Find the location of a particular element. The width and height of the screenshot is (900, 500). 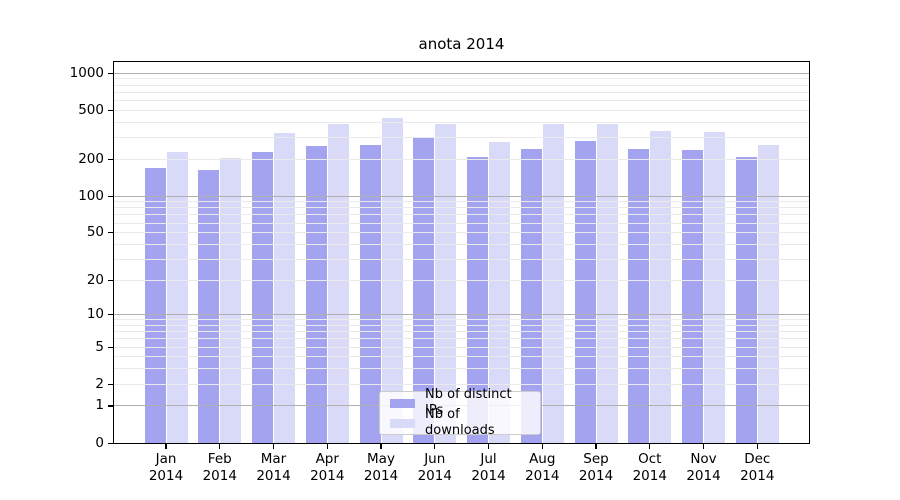

bar-jun-downloads is located at coordinates (446, 283).